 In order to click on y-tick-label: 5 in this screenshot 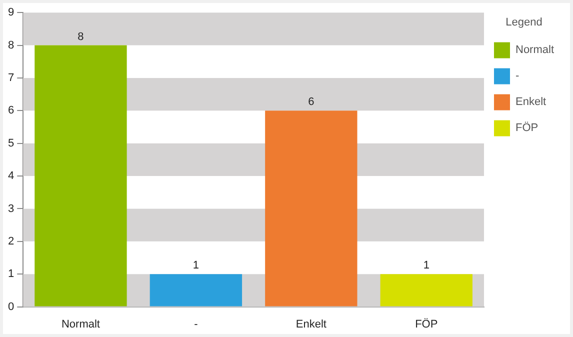, I will do `click(11, 143)`.